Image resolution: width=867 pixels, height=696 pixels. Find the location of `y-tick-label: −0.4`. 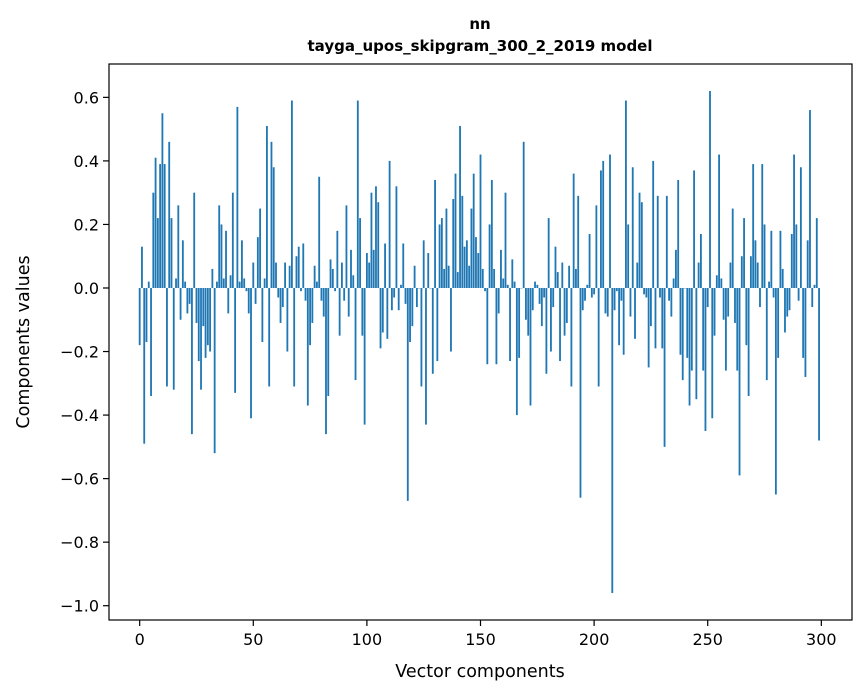

y-tick-label: −0.4 is located at coordinates (79, 415).